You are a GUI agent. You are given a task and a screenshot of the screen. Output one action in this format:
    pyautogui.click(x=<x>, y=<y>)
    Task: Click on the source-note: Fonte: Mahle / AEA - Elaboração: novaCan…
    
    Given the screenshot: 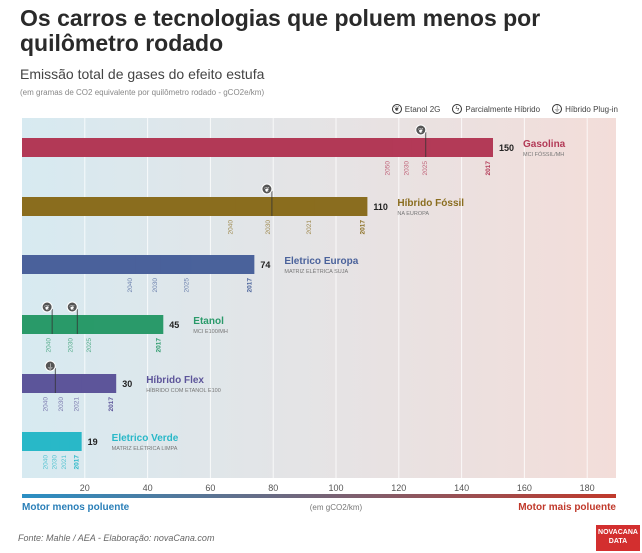 What is the action you would take?
    pyautogui.click(x=116, y=538)
    